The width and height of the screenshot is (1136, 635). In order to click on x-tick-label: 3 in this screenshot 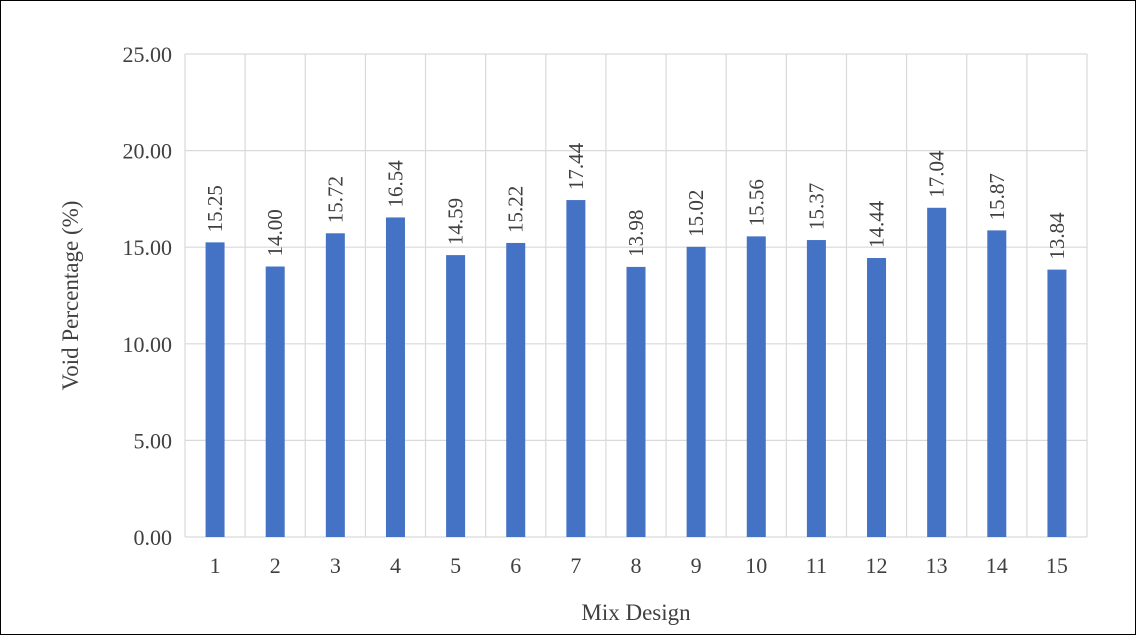, I will do `click(335, 565)`.